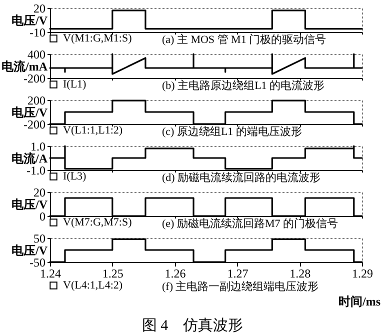  I want to click on x-tick-label: 1.27, so click(237, 273).